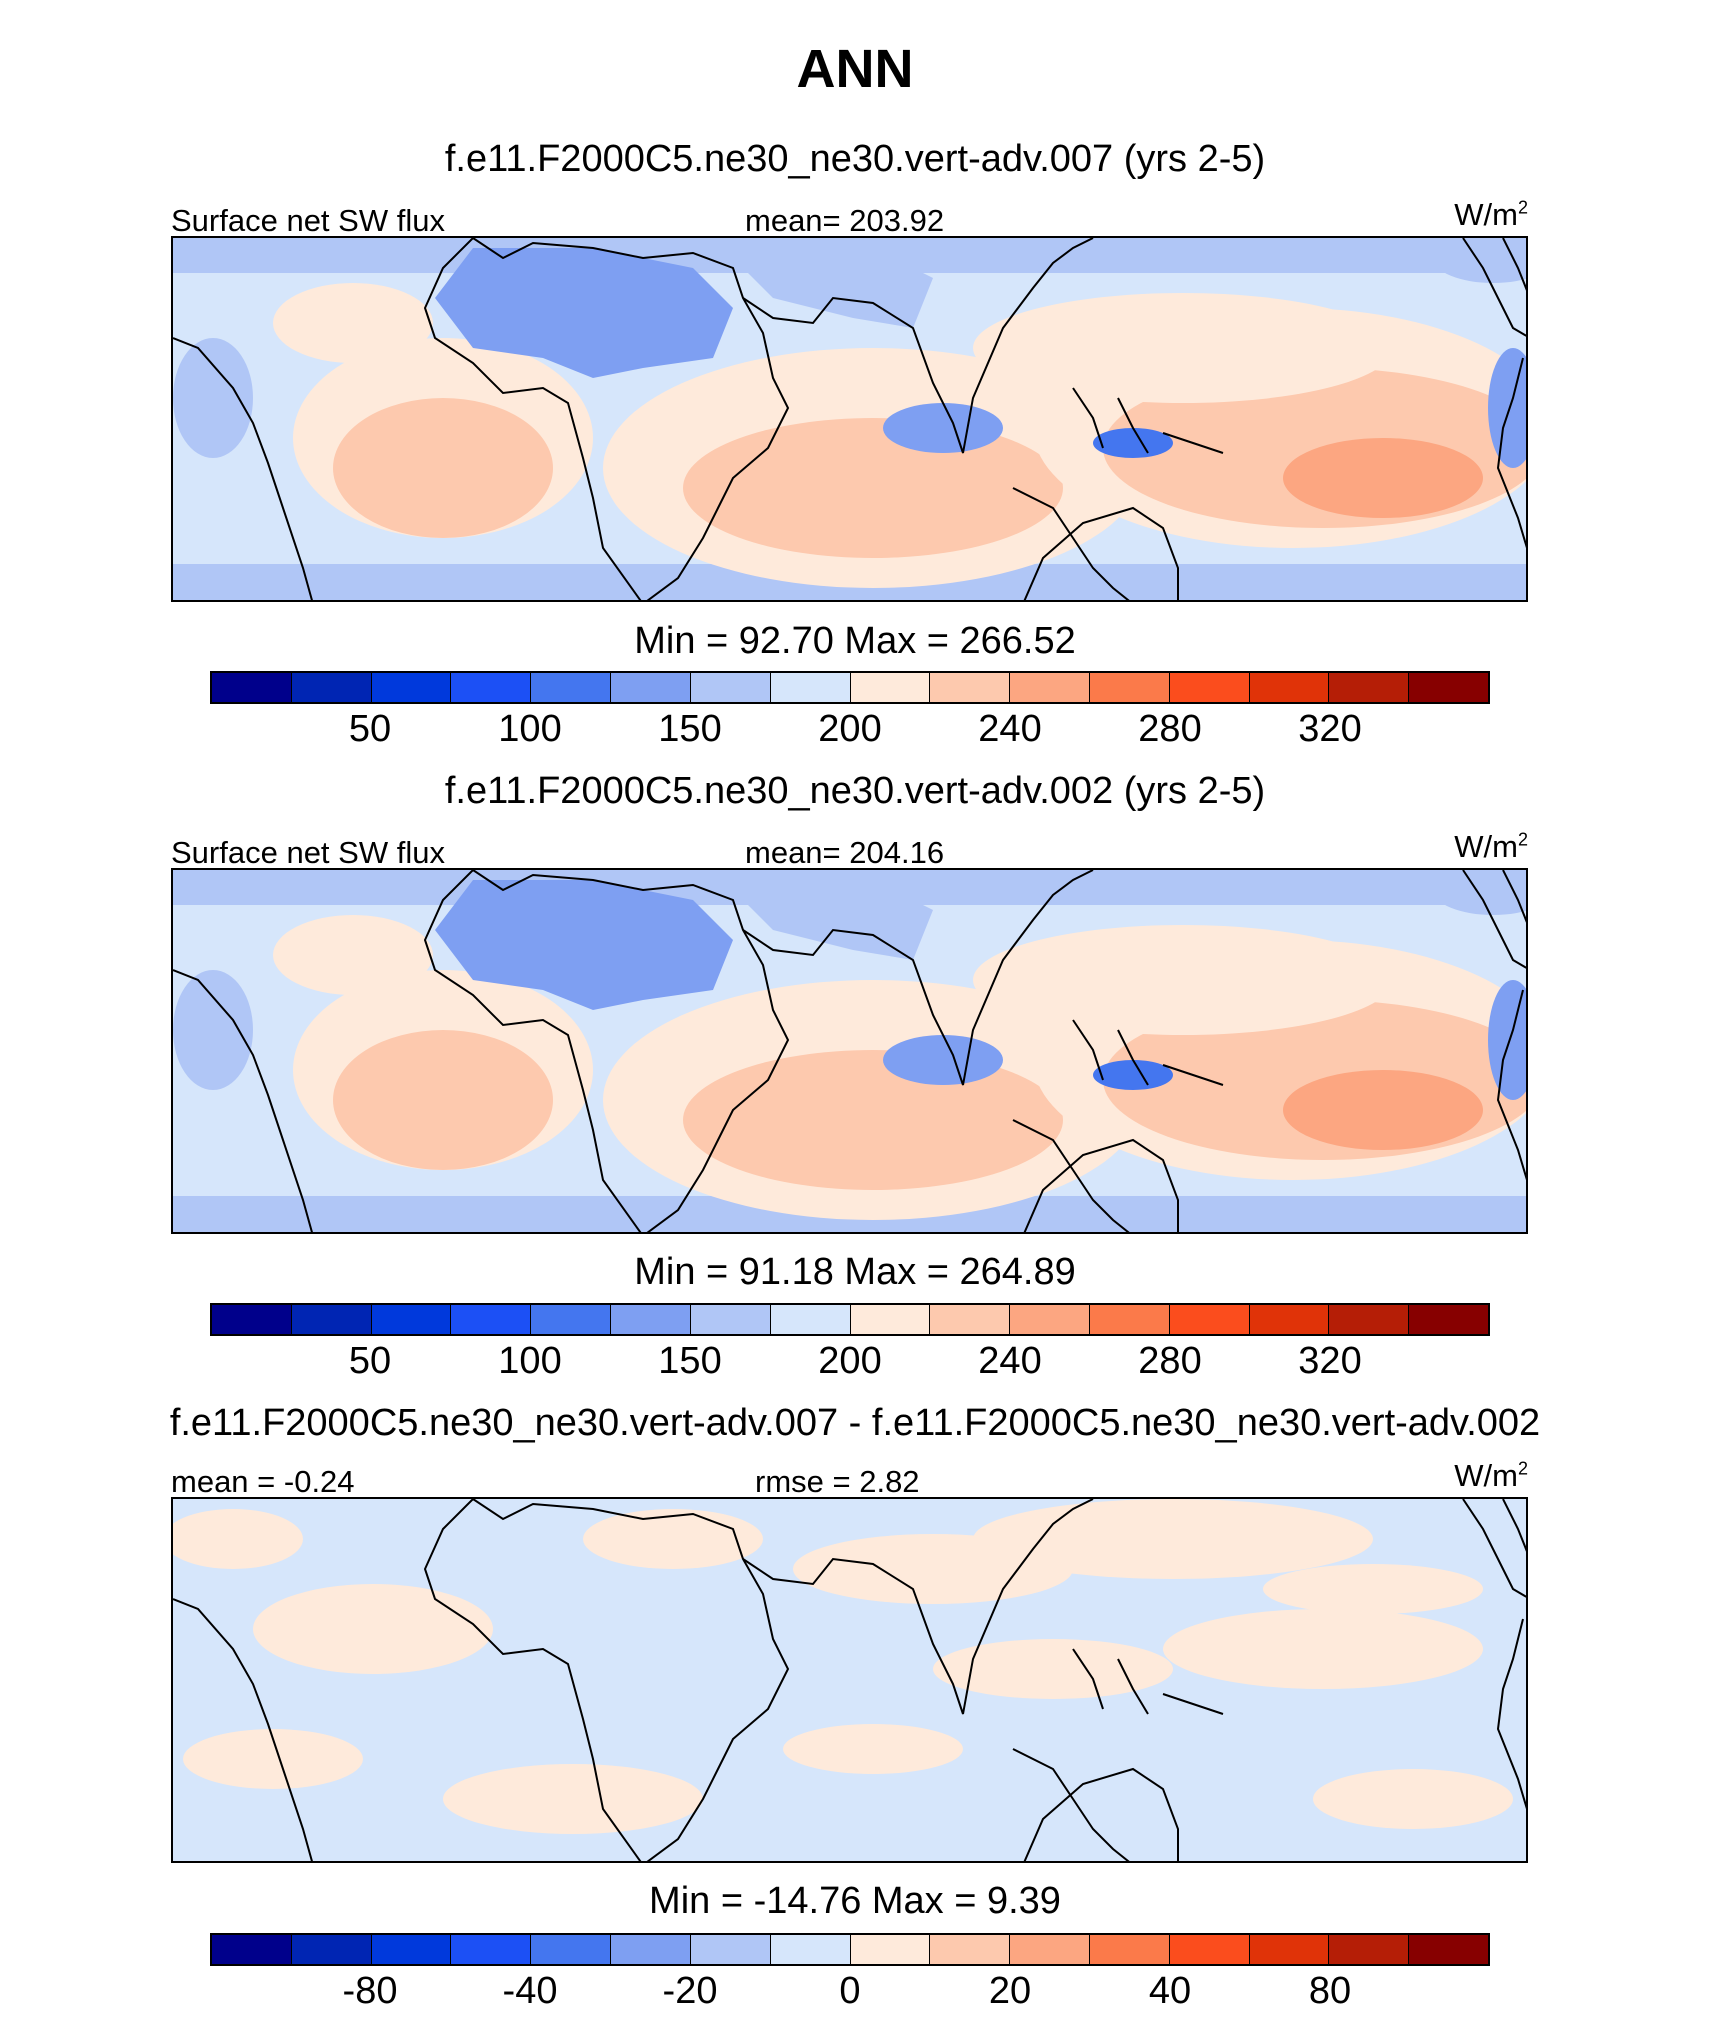  I want to click on colorbar-tick-label: 200, so click(850, 1361).